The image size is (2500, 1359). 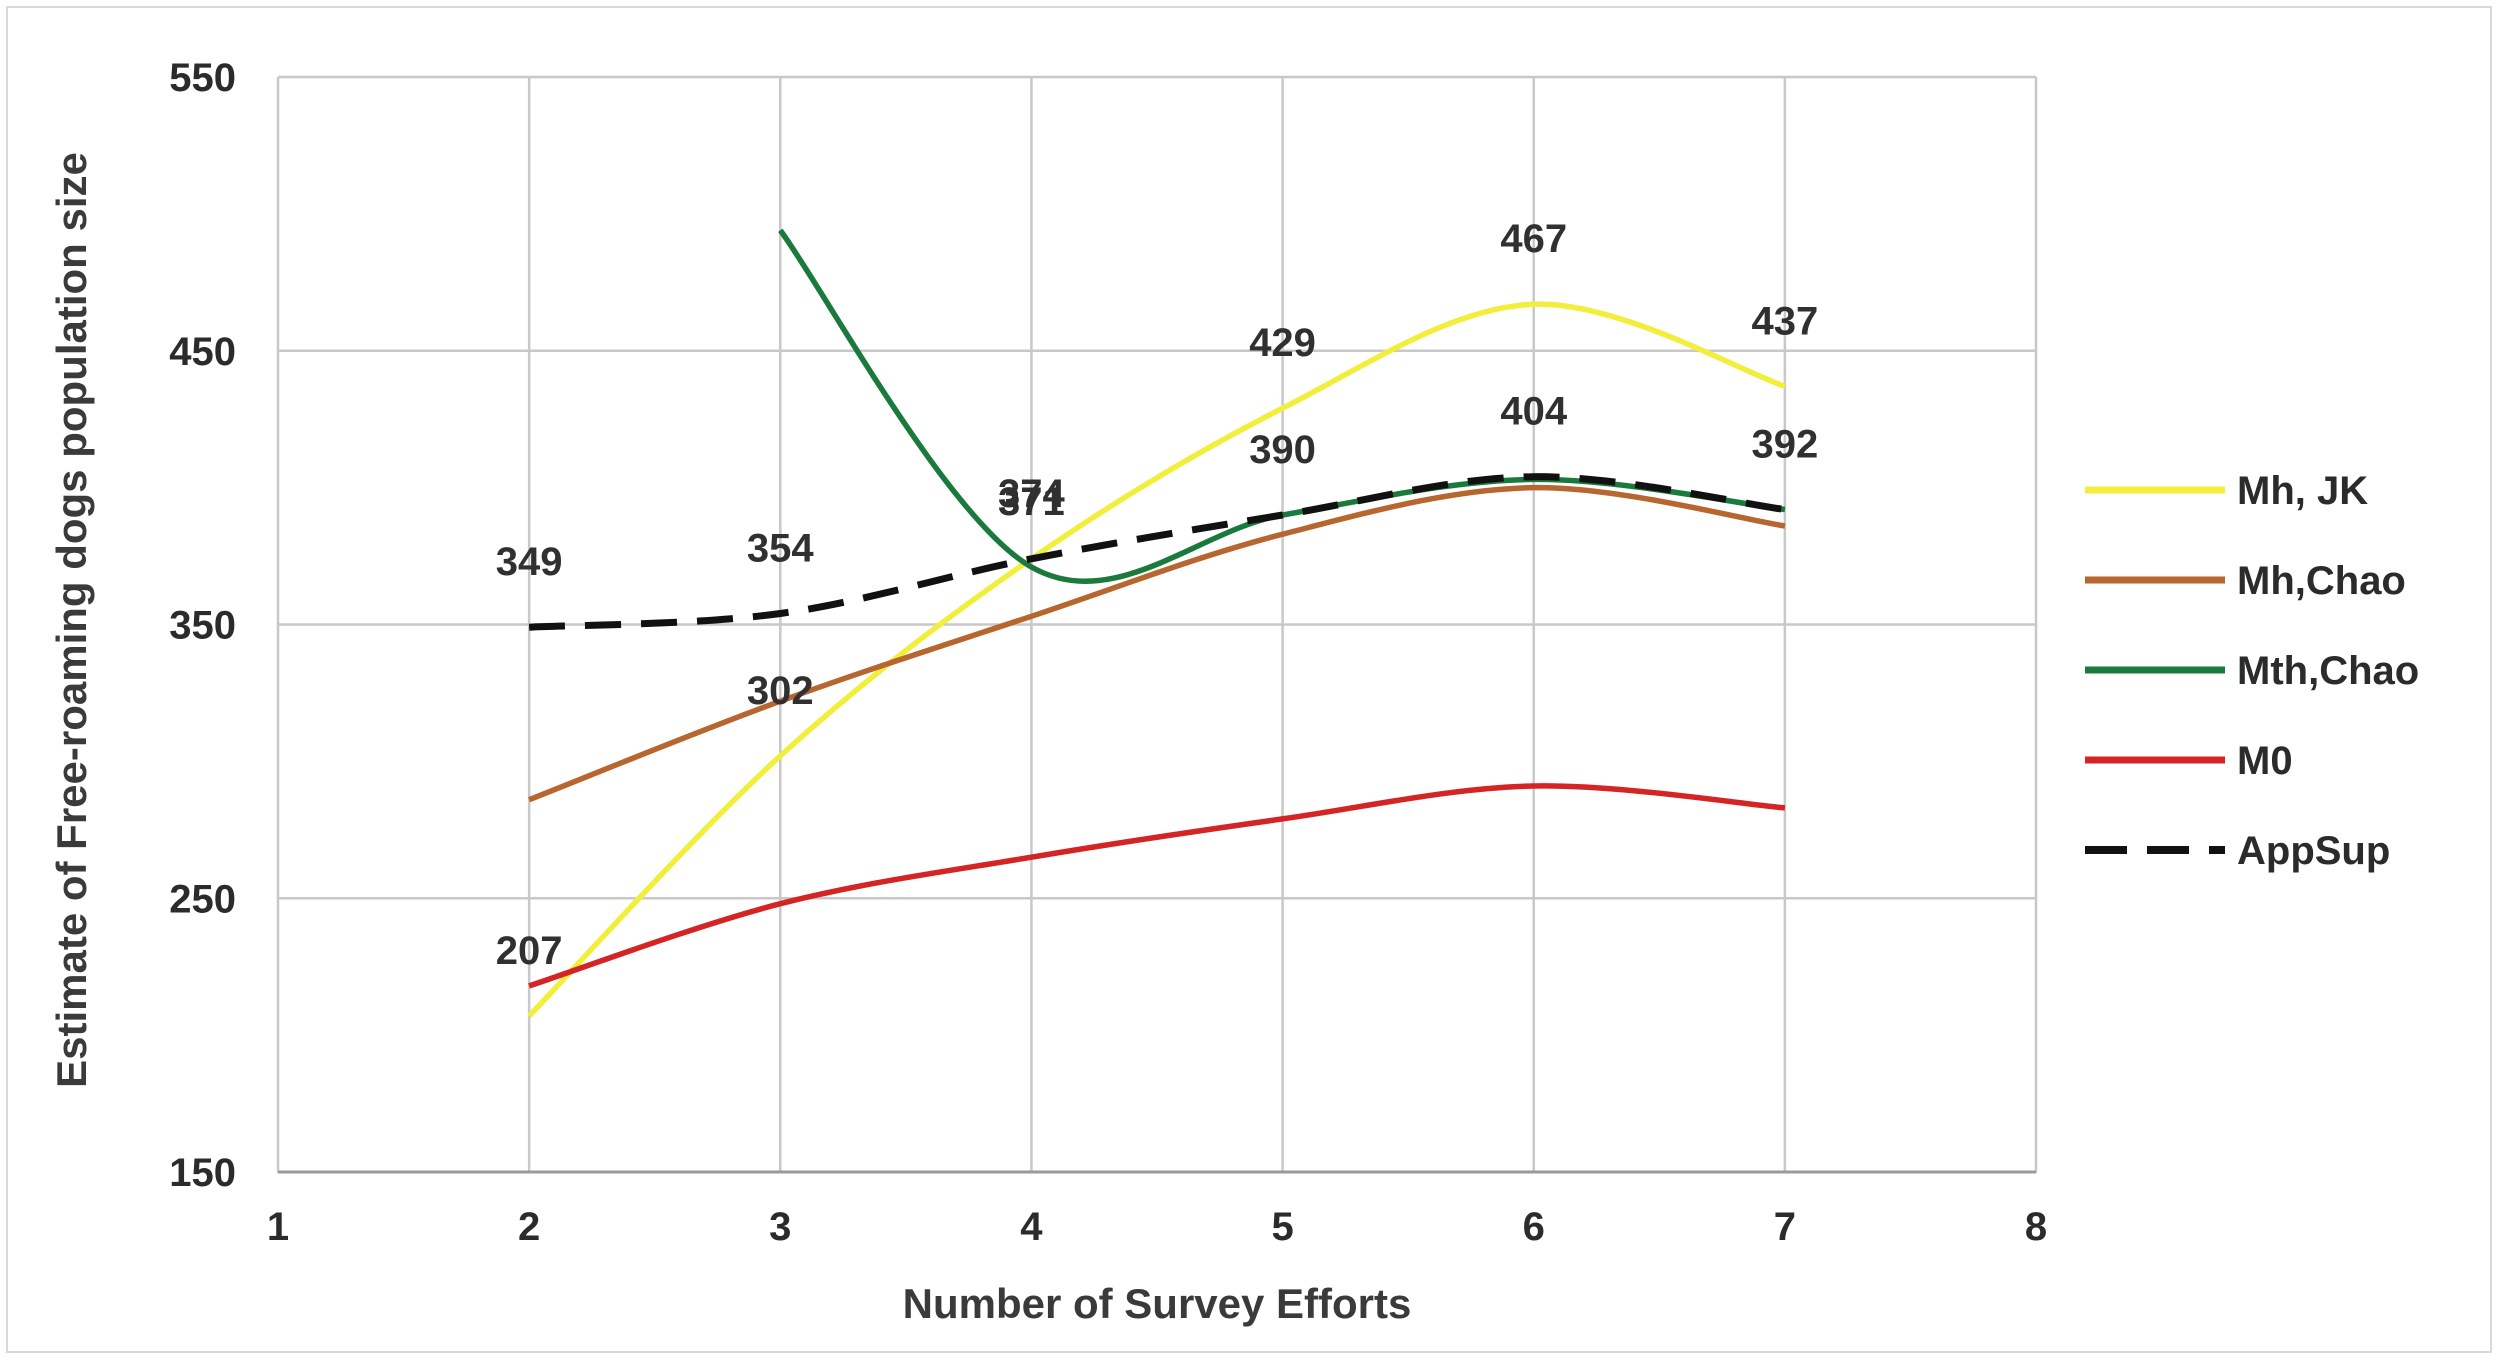 I want to click on x-tick-label: 4, so click(x=1031, y=1227).